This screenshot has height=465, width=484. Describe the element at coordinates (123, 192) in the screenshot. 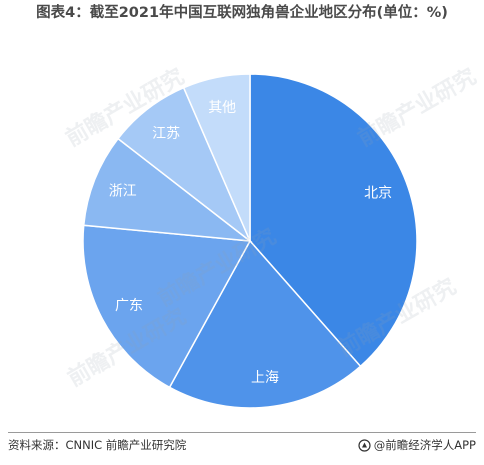

I see `slice-label-4: 浙江` at that location.